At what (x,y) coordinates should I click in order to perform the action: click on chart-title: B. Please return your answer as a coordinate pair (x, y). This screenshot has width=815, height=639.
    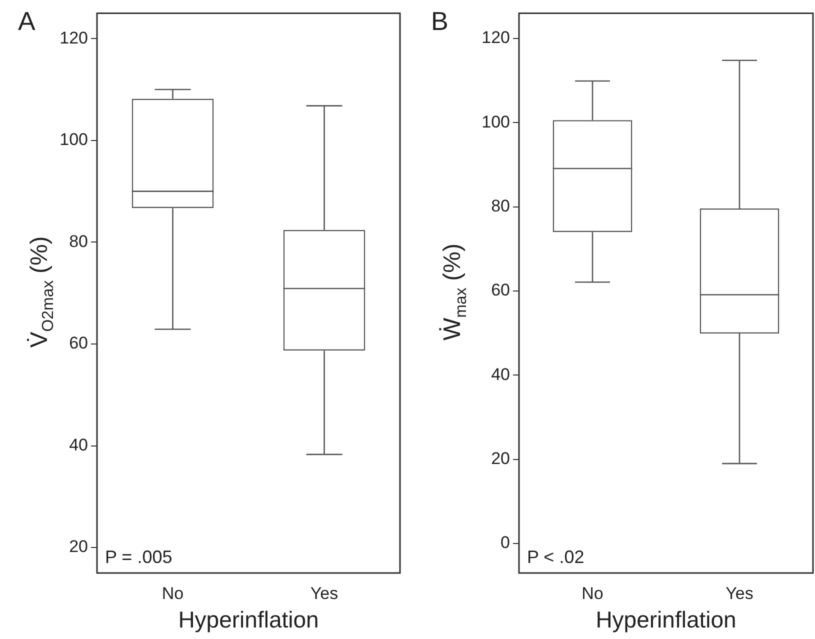
    Looking at the image, I should click on (439, 21).